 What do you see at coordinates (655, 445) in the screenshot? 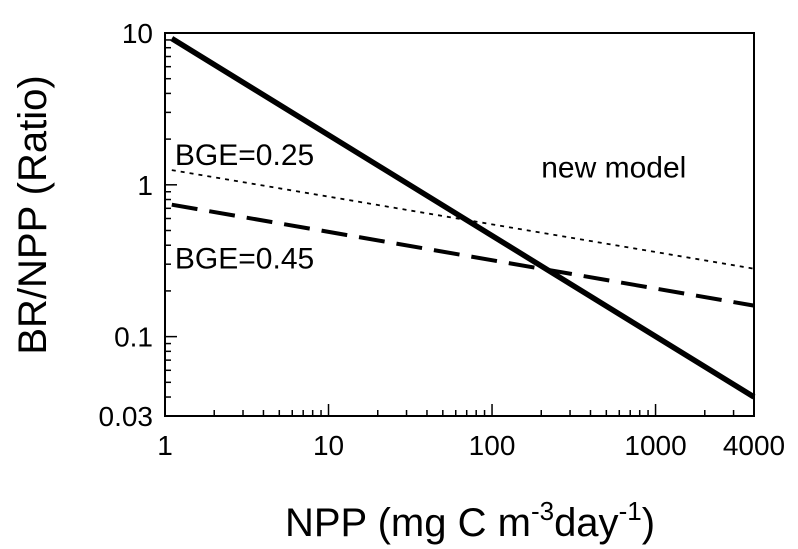
I see `x-tick-label: 1000` at bounding box center [655, 445].